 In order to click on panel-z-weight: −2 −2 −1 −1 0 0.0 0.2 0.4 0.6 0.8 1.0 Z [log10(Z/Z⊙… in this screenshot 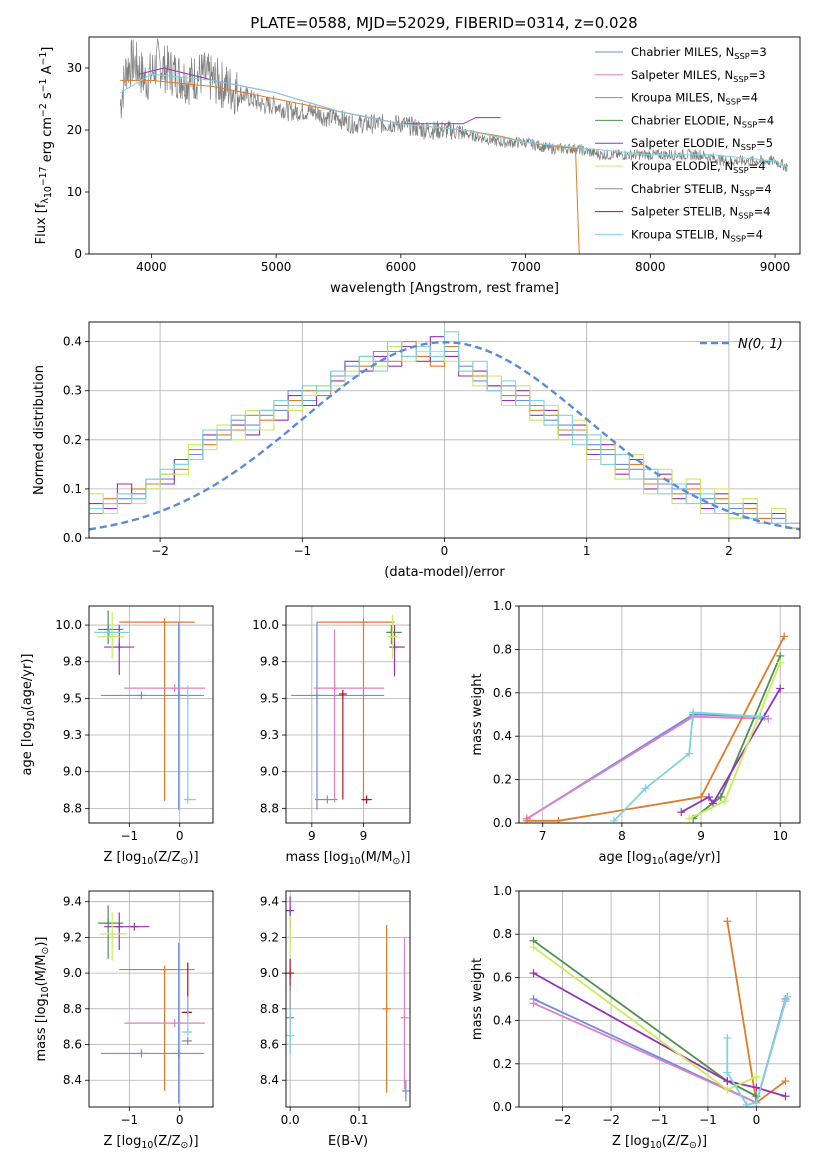, I will do `click(635, 1017)`.